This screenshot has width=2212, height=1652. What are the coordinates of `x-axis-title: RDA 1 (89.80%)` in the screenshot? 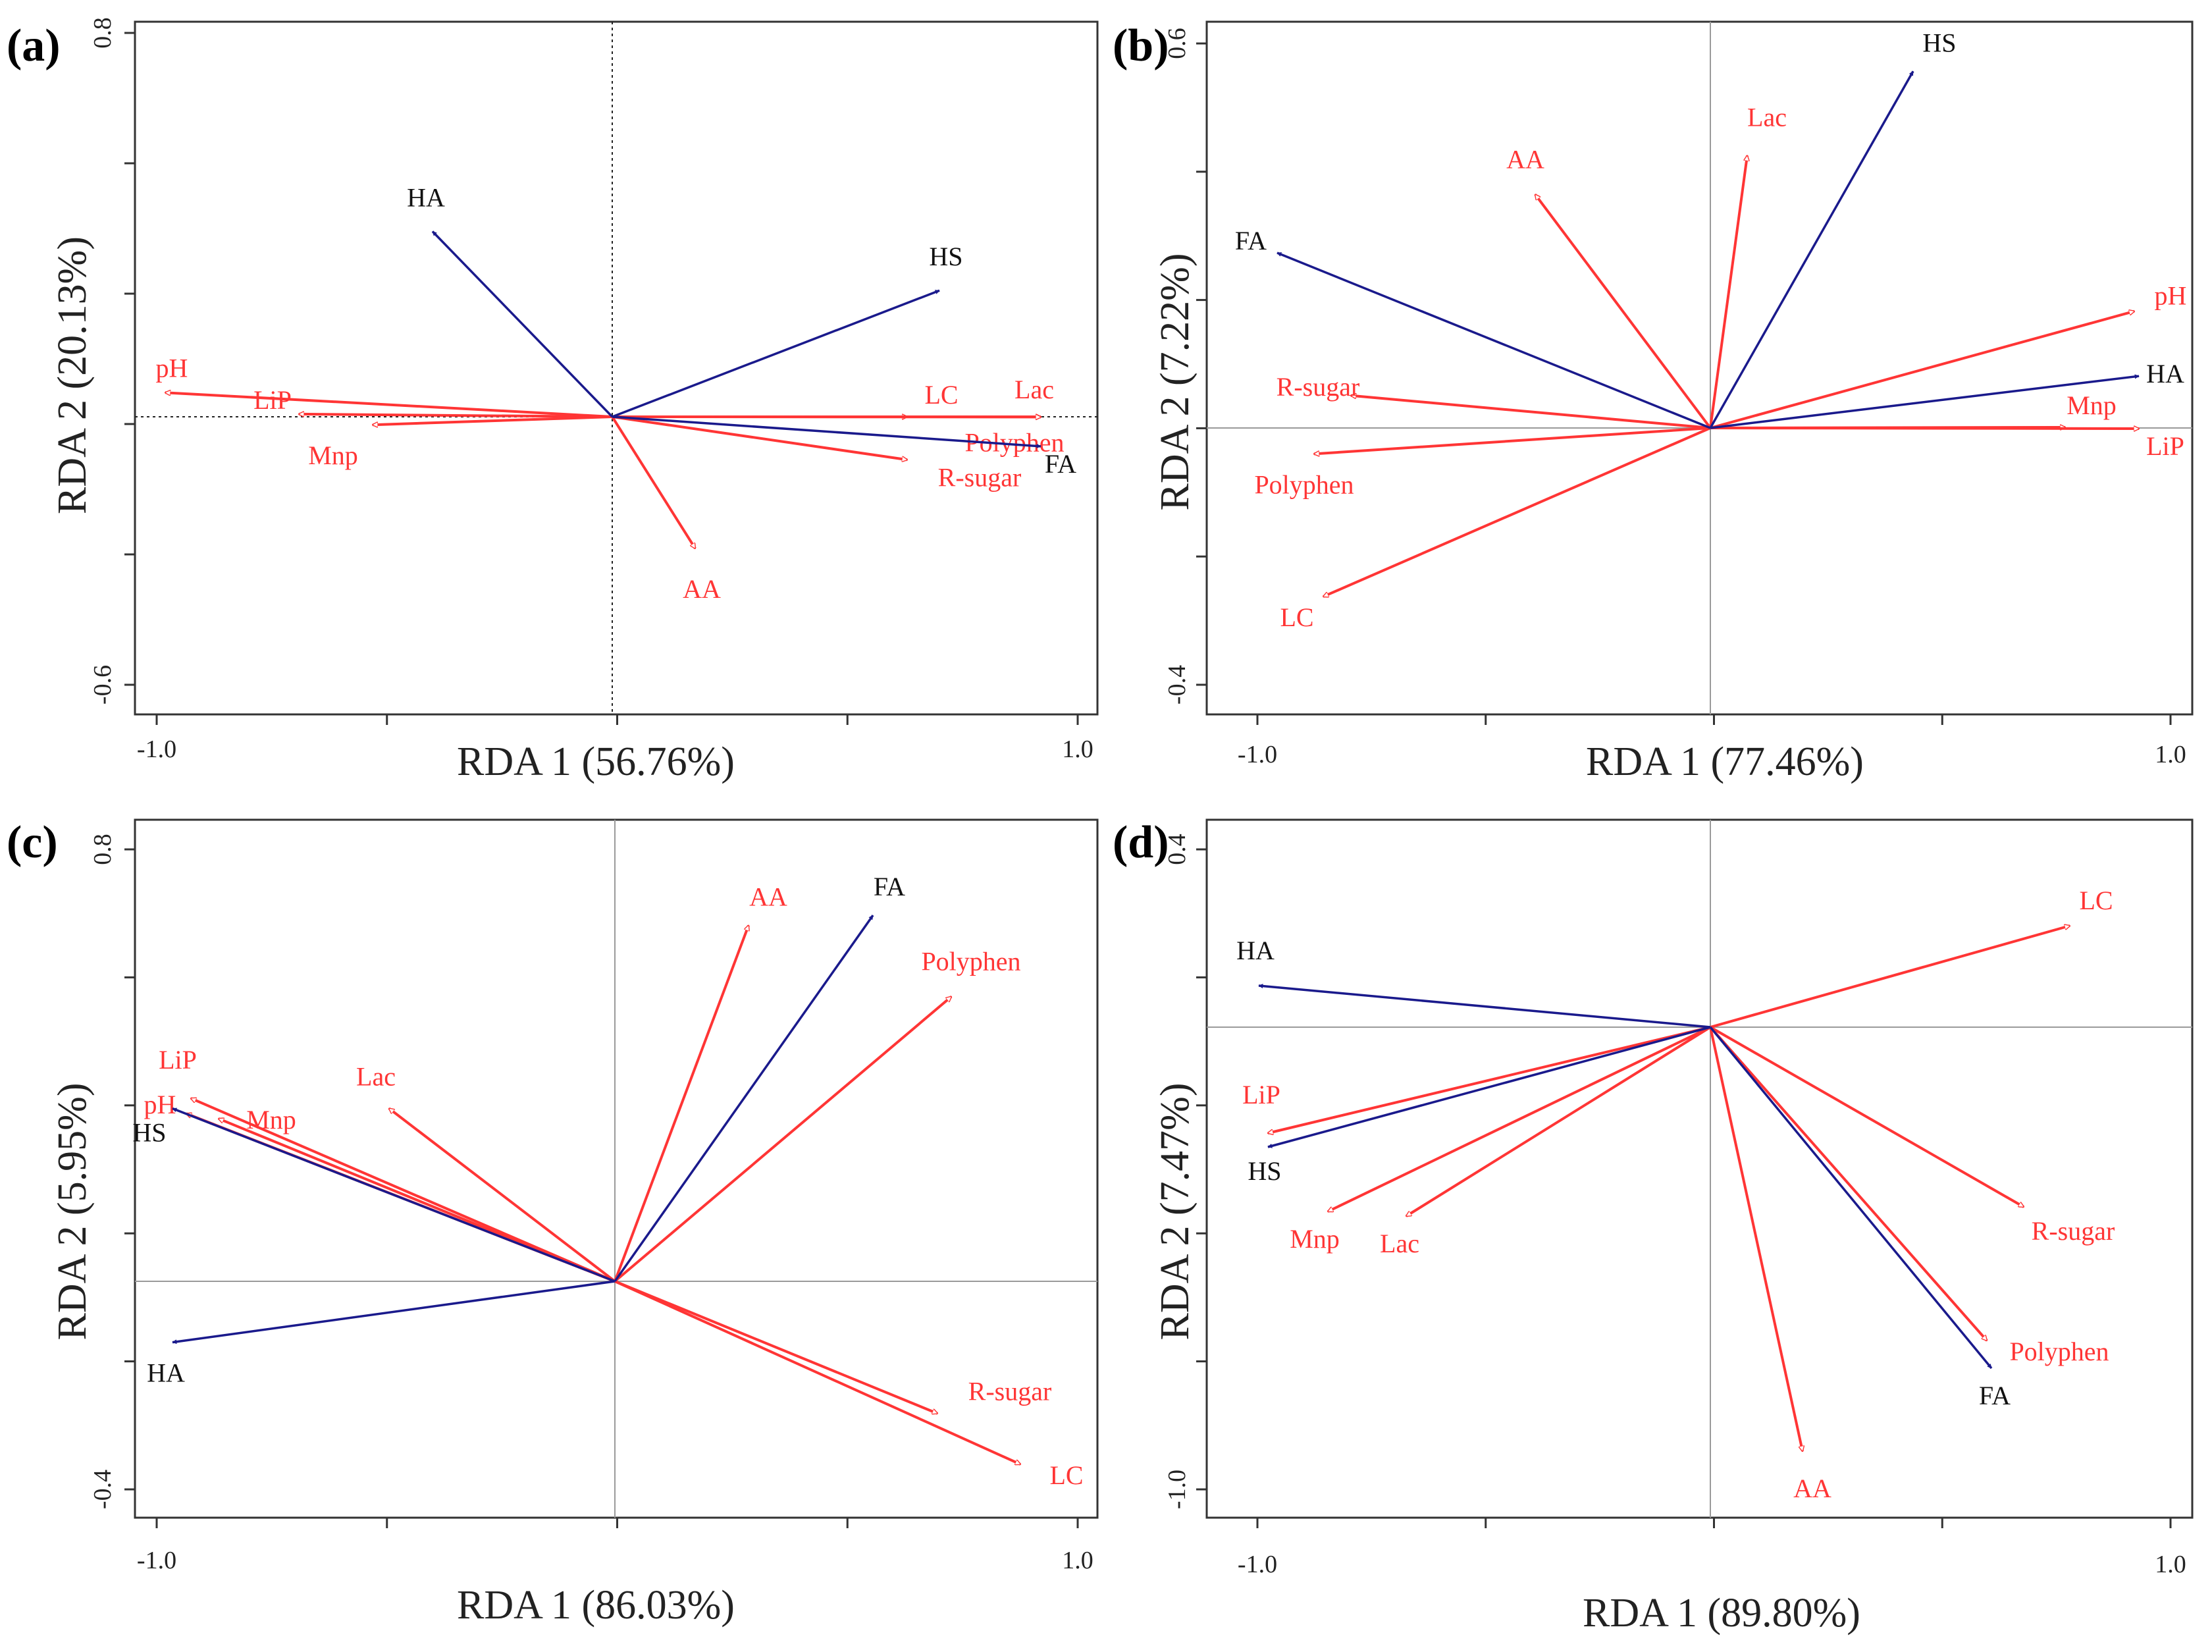 It's located at (1721, 1613).